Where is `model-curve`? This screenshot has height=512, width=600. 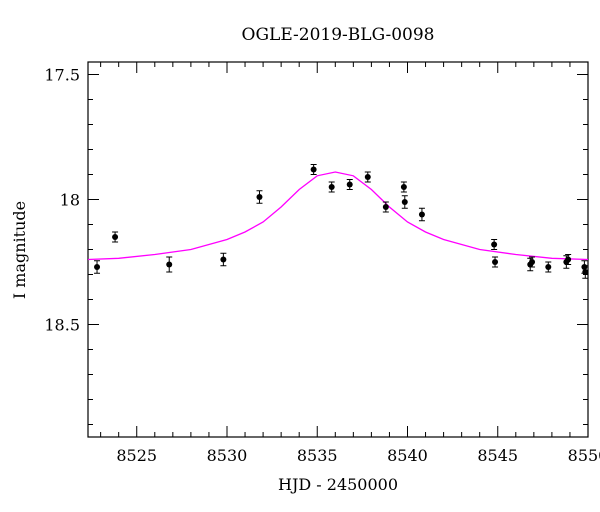
model-curve is located at coordinates (338, 216).